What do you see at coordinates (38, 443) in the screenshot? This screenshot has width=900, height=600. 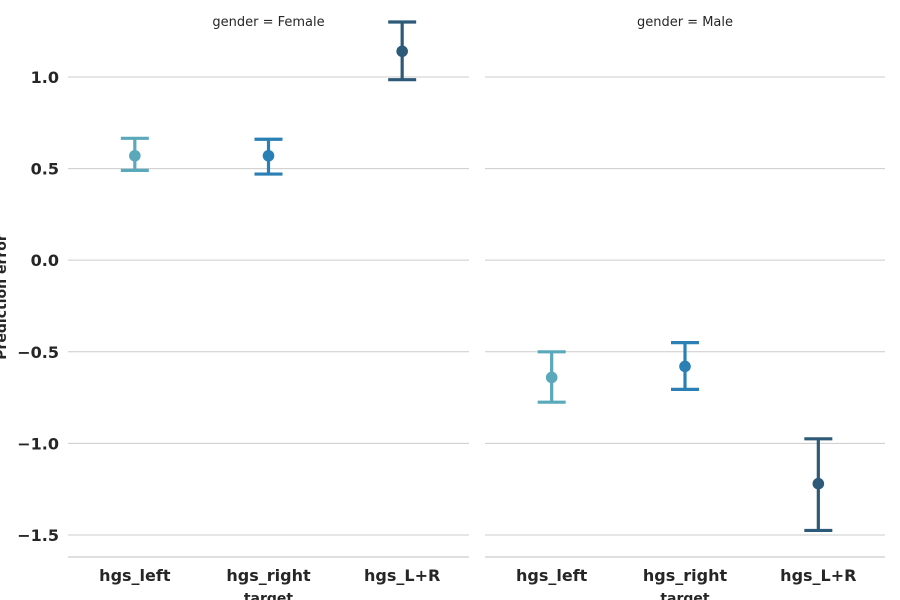 I see `y-tick-label: −1.0` at bounding box center [38, 443].